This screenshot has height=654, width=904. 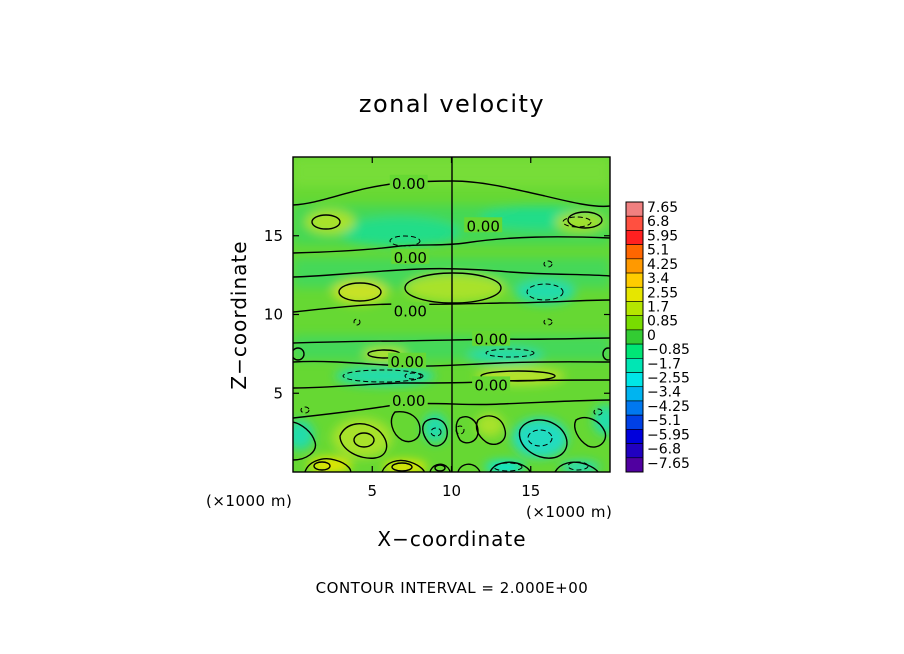 What do you see at coordinates (658, 251) in the screenshot?
I see `colorbar-label: 5.1` at bounding box center [658, 251].